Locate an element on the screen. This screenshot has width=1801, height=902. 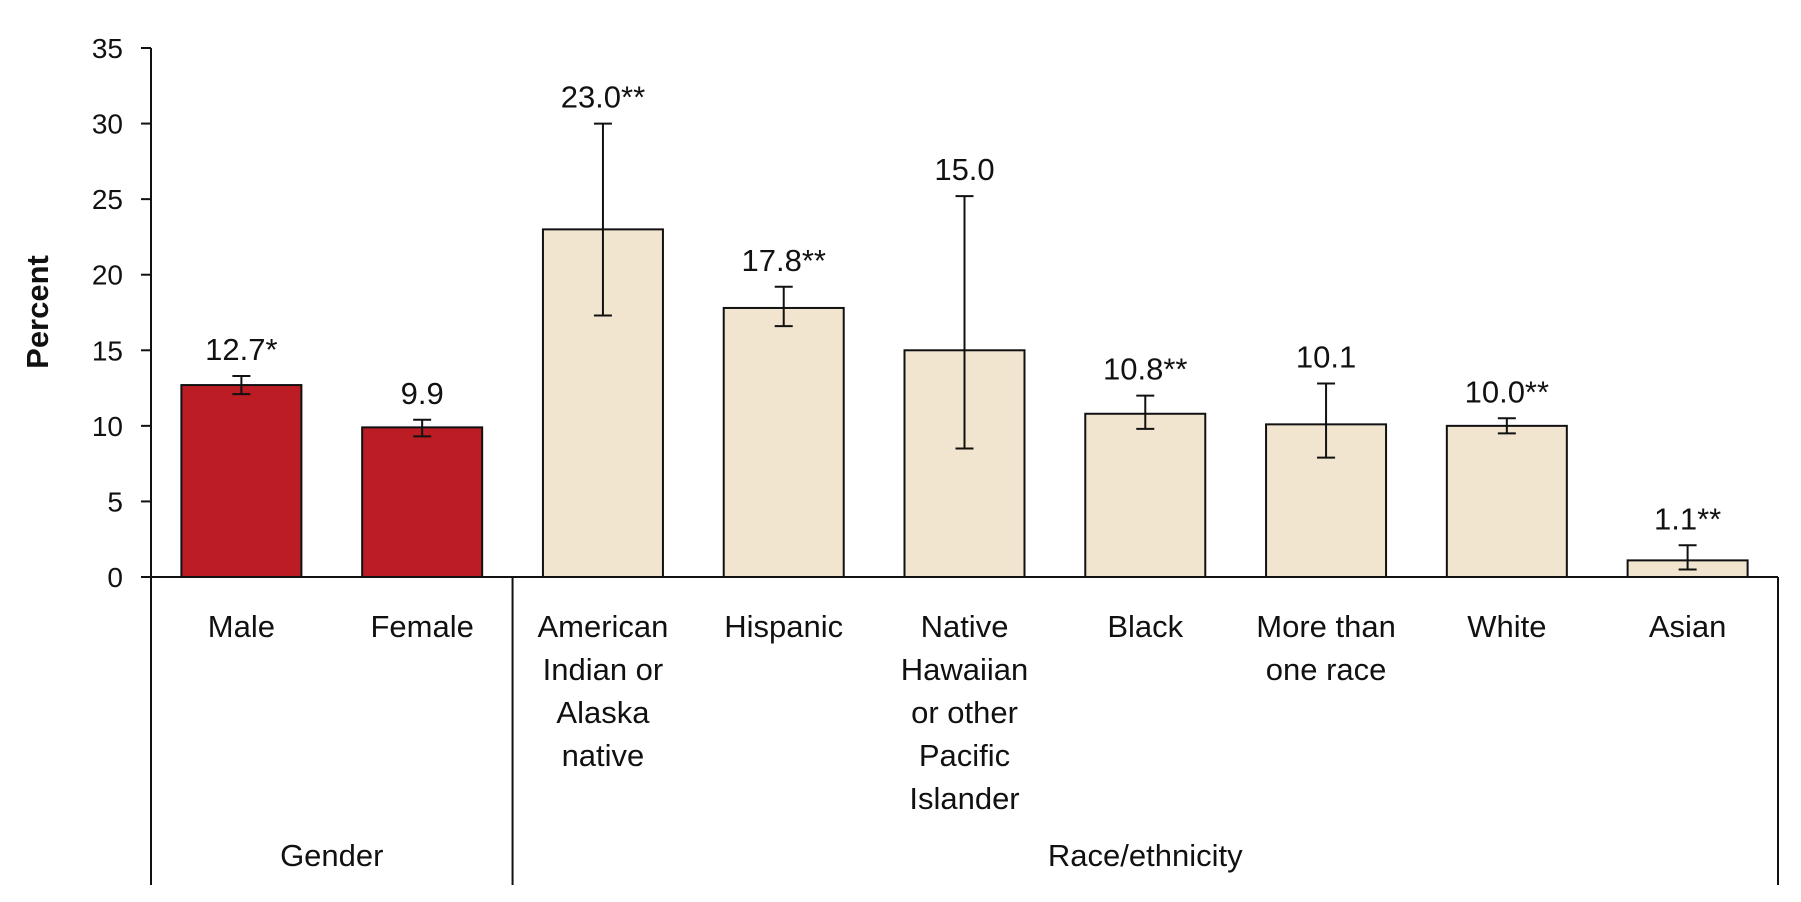
x-category-label: American Indian or Alaska native is located at coordinates (602, 691).